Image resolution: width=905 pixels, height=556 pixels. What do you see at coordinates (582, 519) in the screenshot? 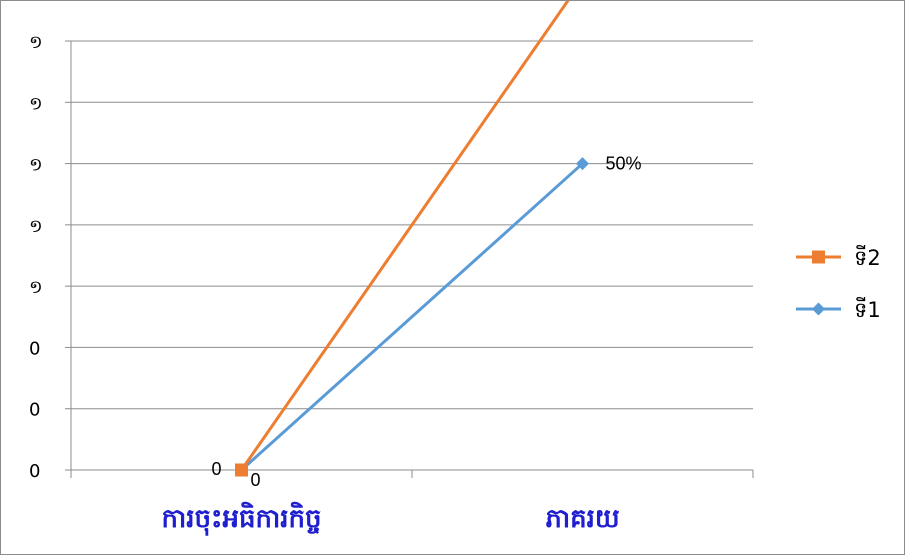
I see `x-category-label: ភាគរយ` at bounding box center [582, 519].